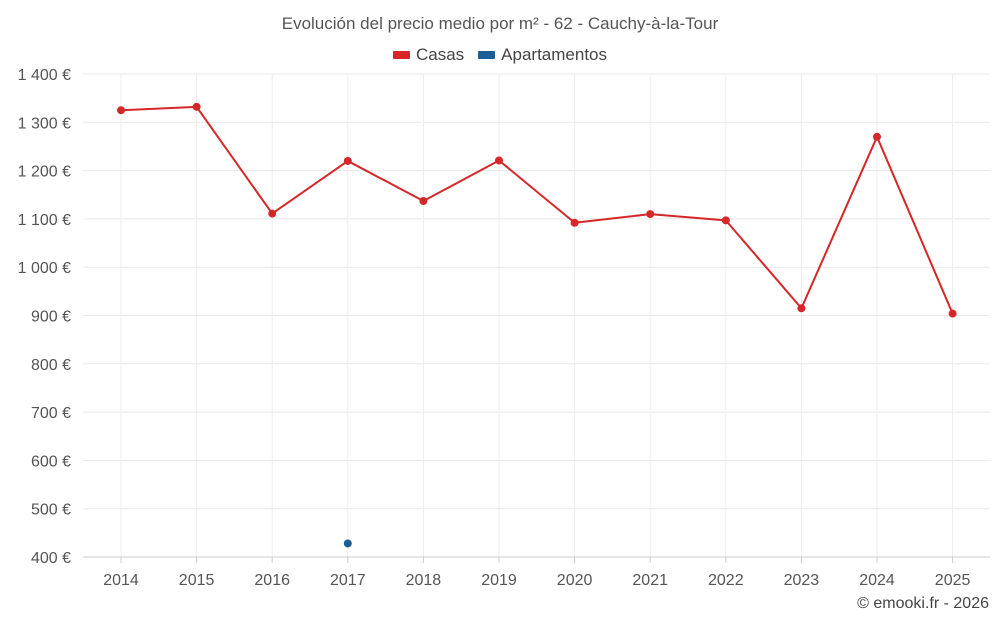 This screenshot has width=1000, height=625. I want to click on data-point-casas-2020, so click(574, 222).